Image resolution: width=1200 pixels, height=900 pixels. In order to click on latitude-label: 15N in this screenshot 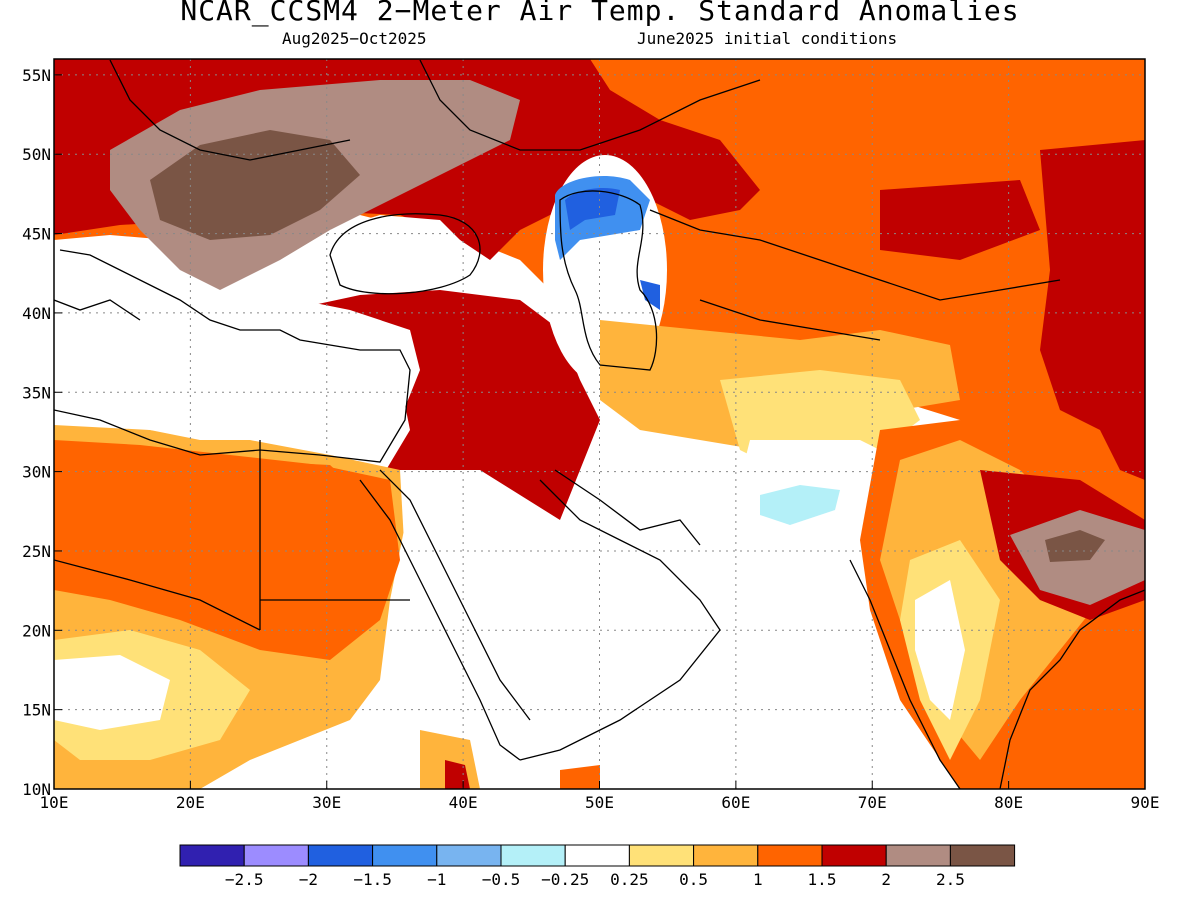, I will do `click(36, 710)`.